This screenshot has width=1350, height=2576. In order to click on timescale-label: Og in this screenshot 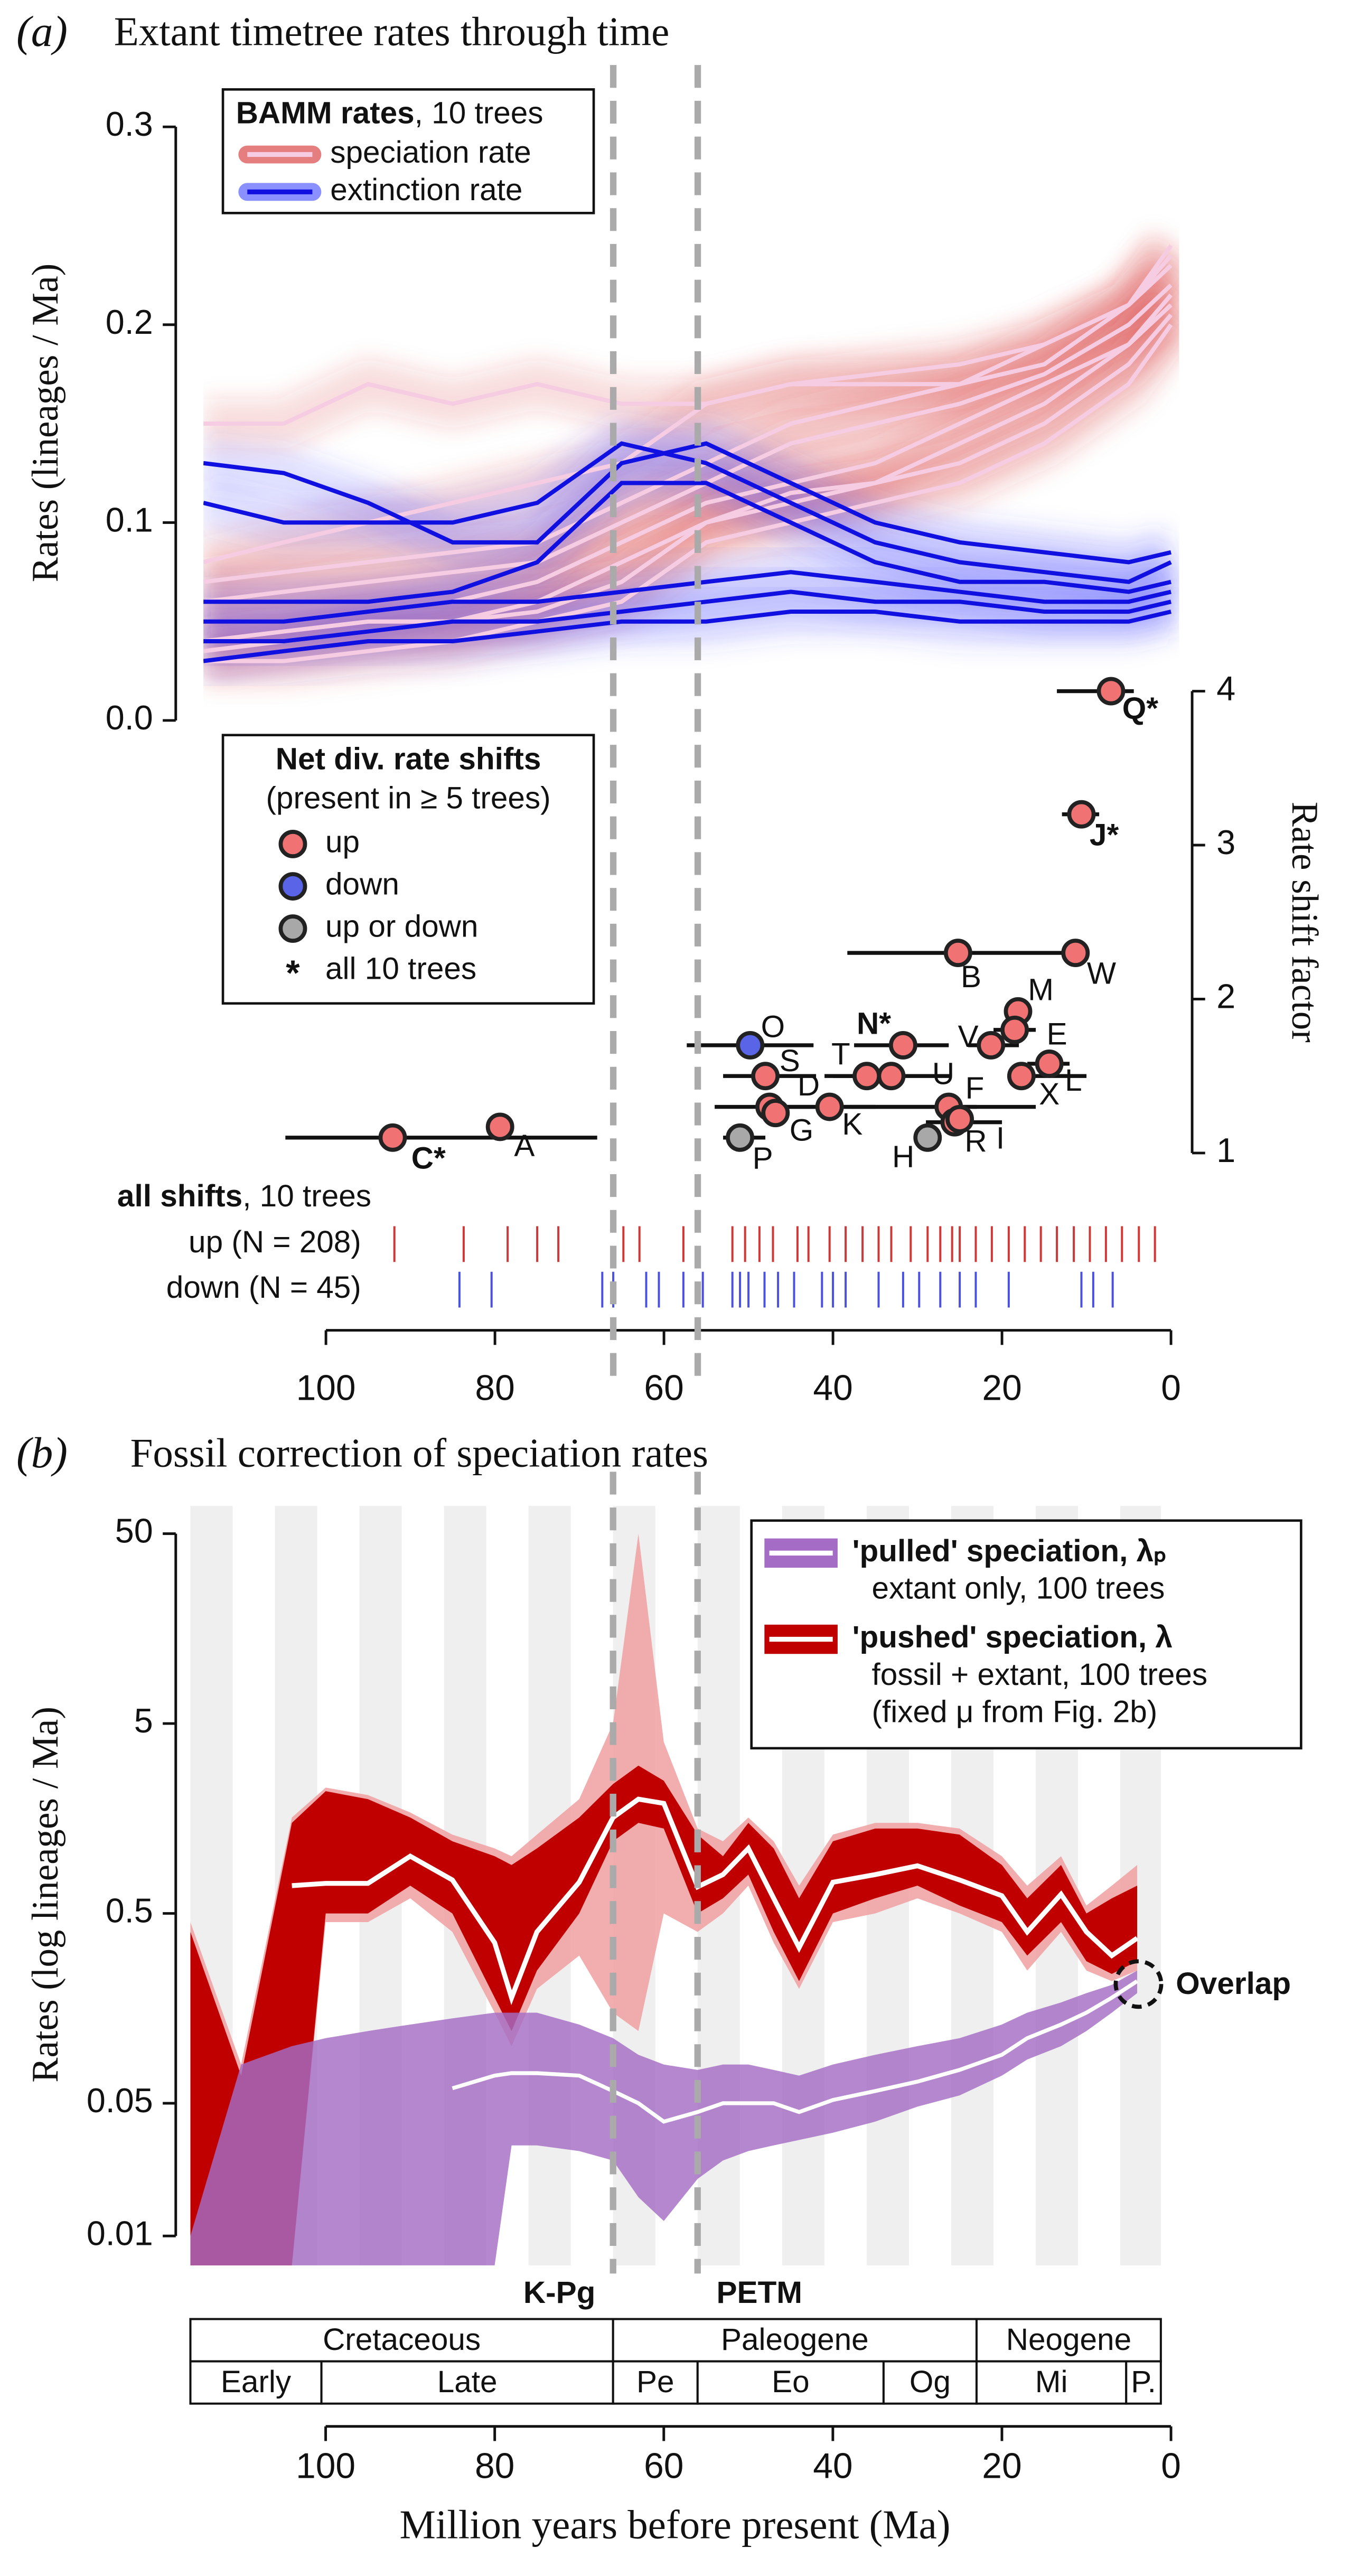, I will do `click(930, 2382)`.